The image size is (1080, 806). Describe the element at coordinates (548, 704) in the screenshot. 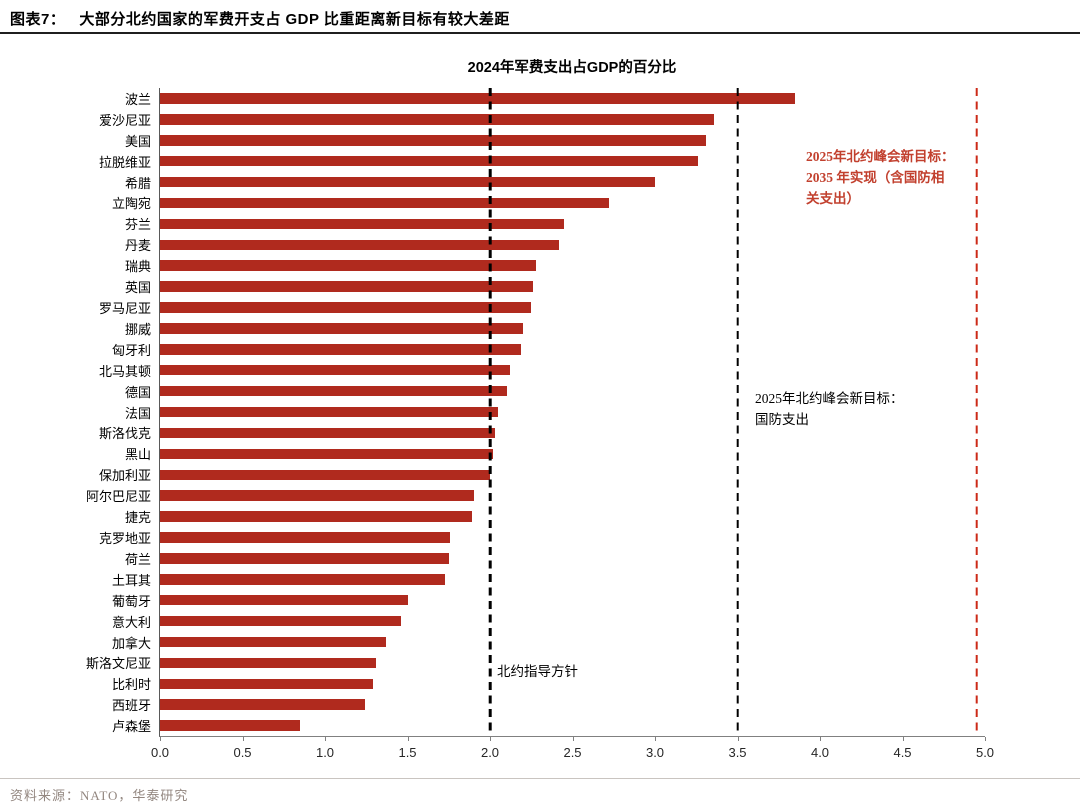

I see `bar-row: 西班牙` at that location.